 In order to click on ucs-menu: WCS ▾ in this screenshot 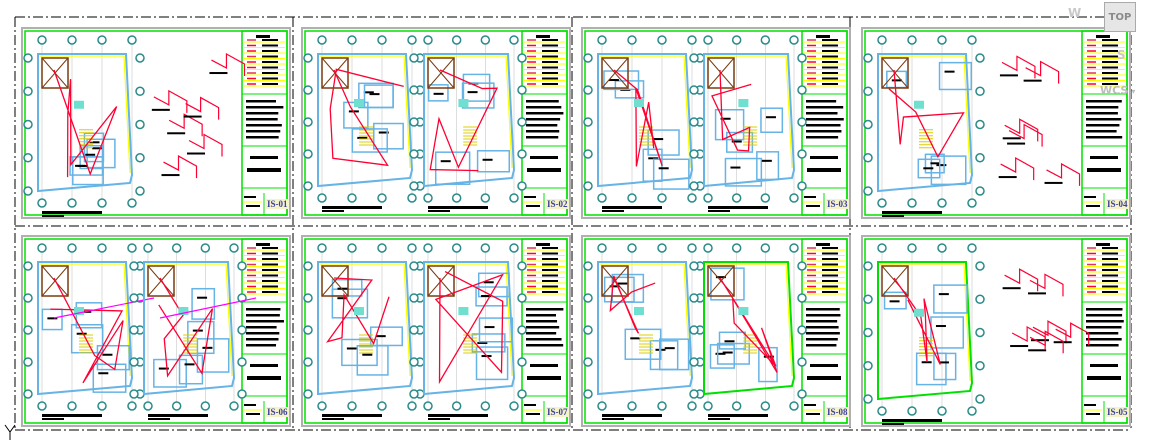, I will do `click(1117, 90)`.